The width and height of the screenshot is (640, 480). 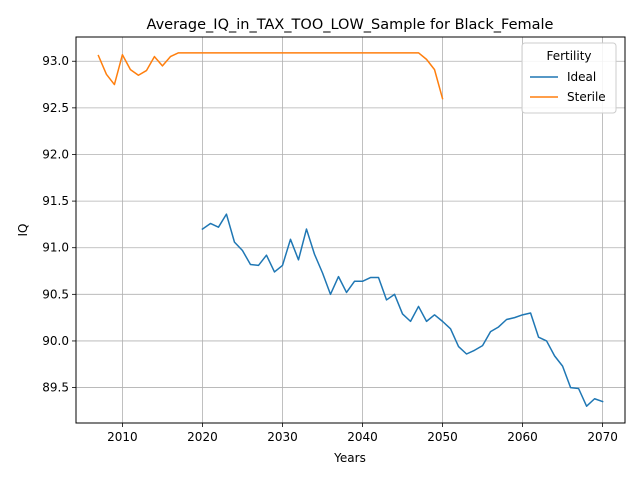 What do you see at coordinates (122, 437) in the screenshot?
I see `x-tick-label: 2010` at bounding box center [122, 437].